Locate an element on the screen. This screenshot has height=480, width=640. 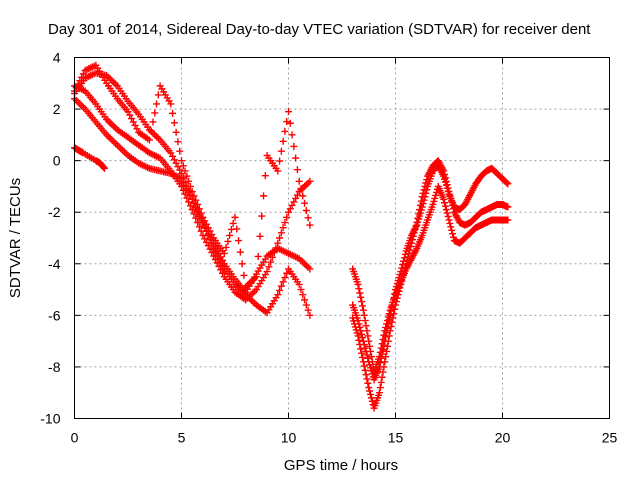
y-tick-label: -4 is located at coordinates (54, 264).